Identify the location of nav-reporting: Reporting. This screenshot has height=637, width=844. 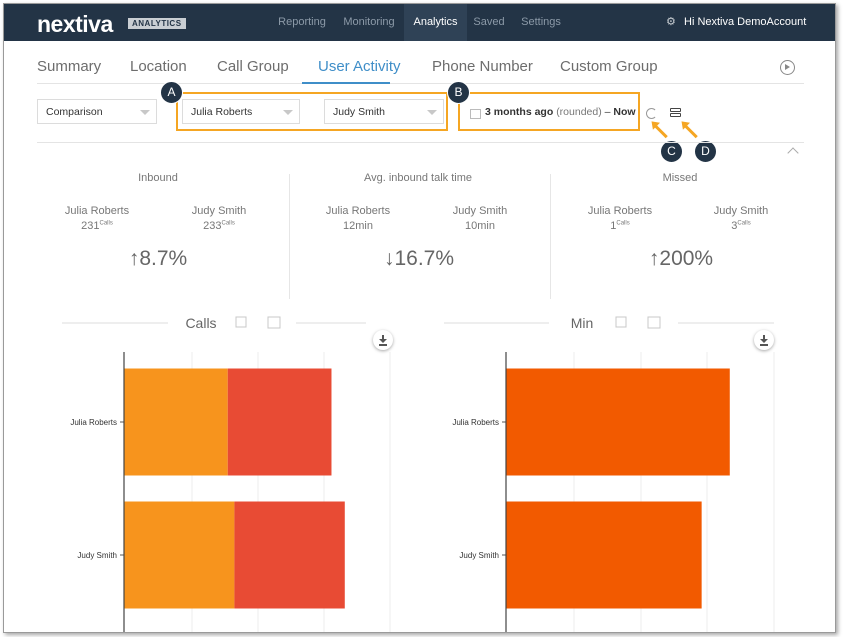
(302, 22).